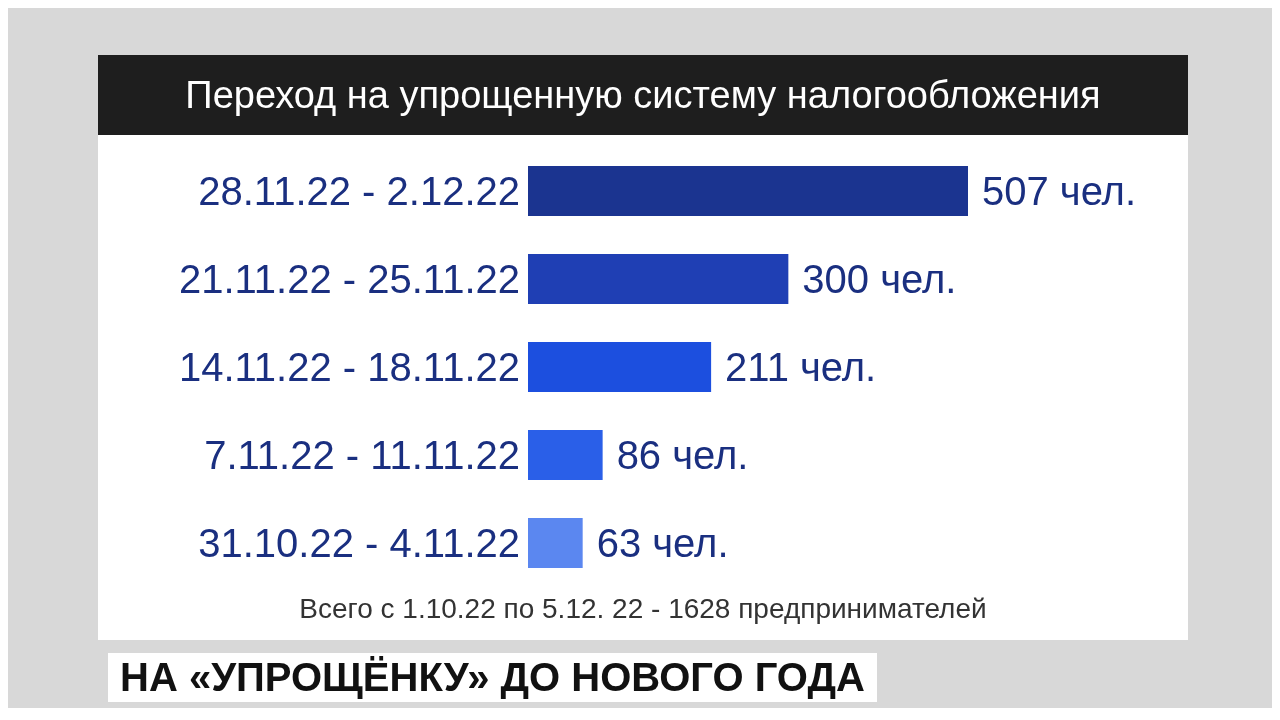 This screenshot has width=1280, height=720. What do you see at coordinates (349, 279) in the screenshot?
I see `y-tick-label: 21.11.22 - 25.11.22` at bounding box center [349, 279].